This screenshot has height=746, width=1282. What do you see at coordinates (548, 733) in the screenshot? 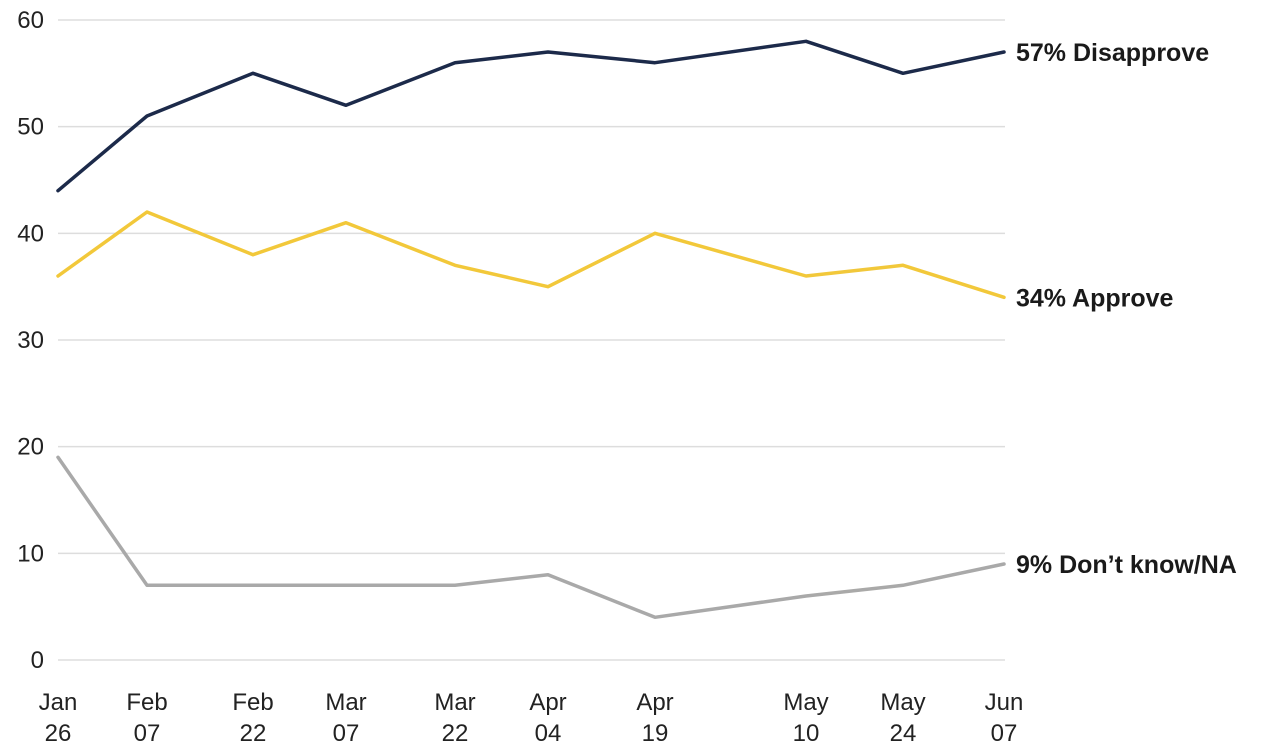
I see `x-tick-day: 04` at bounding box center [548, 733].